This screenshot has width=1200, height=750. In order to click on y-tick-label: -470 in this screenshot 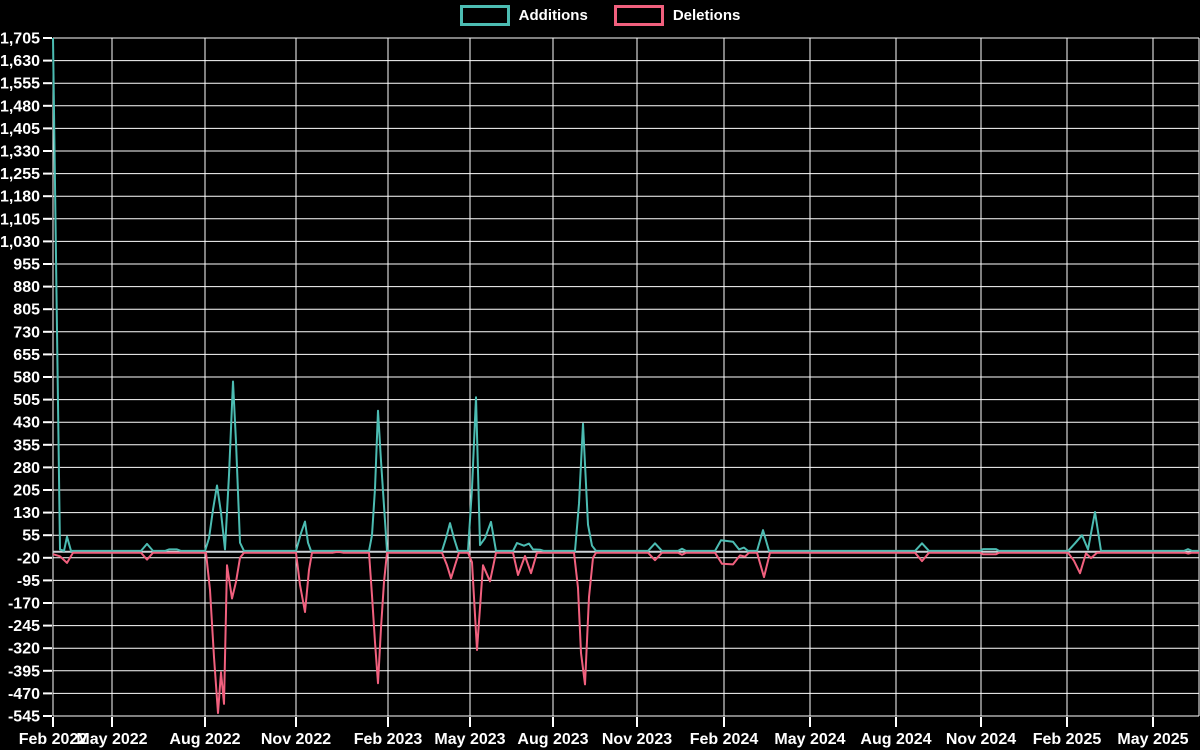, I will do `click(24, 694)`.